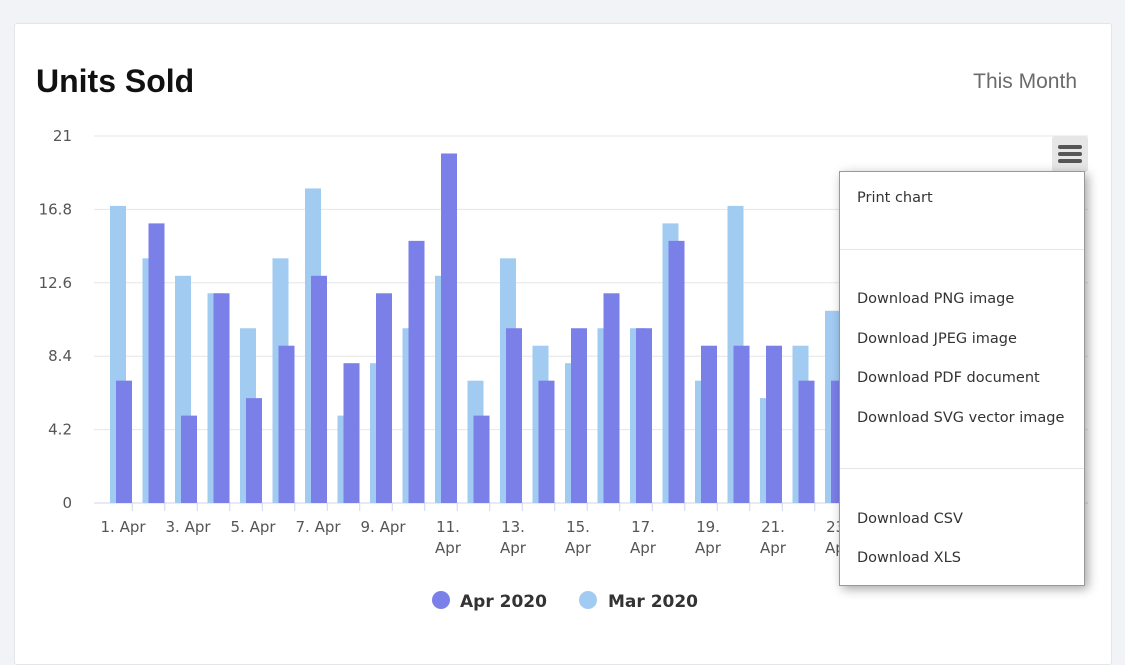 Image resolution: width=1125 pixels, height=665 pixels. Describe the element at coordinates (1070, 154) in the screenshot. I see `hamburger-menu-icon` at that location.